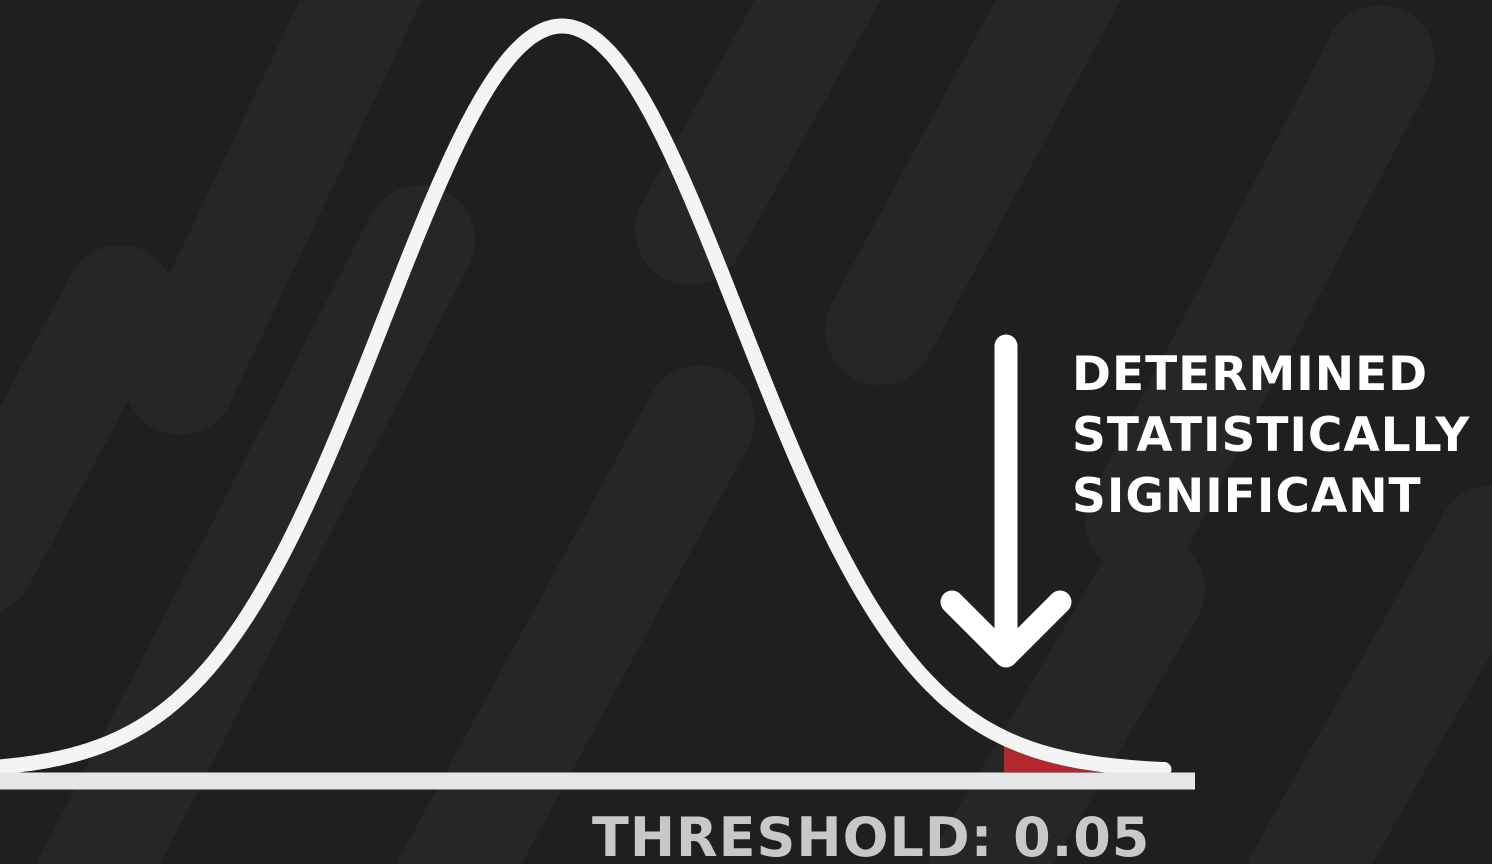 This screenshot has width=1492, height=864. I want to click on rejection-region, so click(1084, 754).